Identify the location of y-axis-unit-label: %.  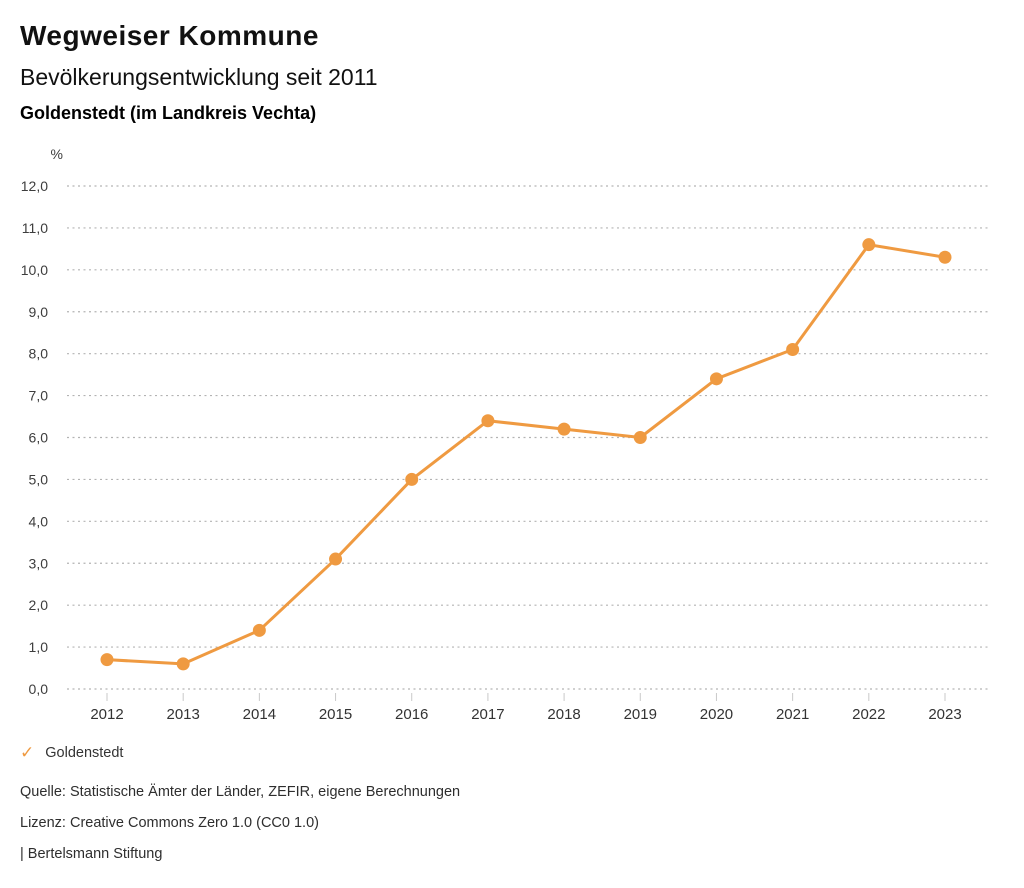
(57, 154).